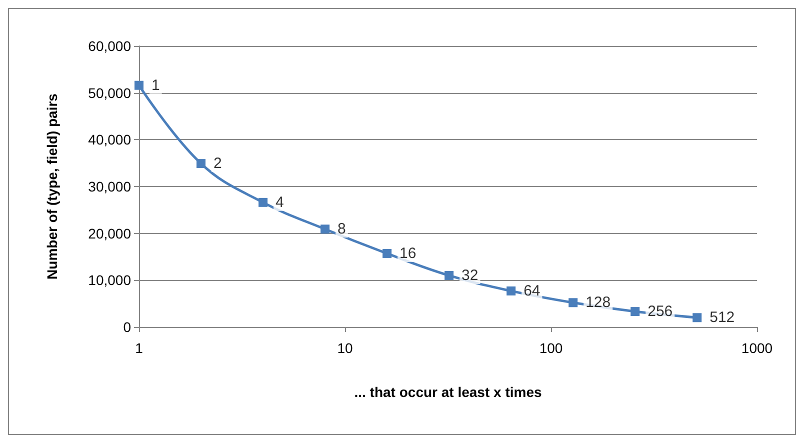 This screenshot has height=443, width=804. I want to click on y-tick-label: 20,000, so click(110, 233).